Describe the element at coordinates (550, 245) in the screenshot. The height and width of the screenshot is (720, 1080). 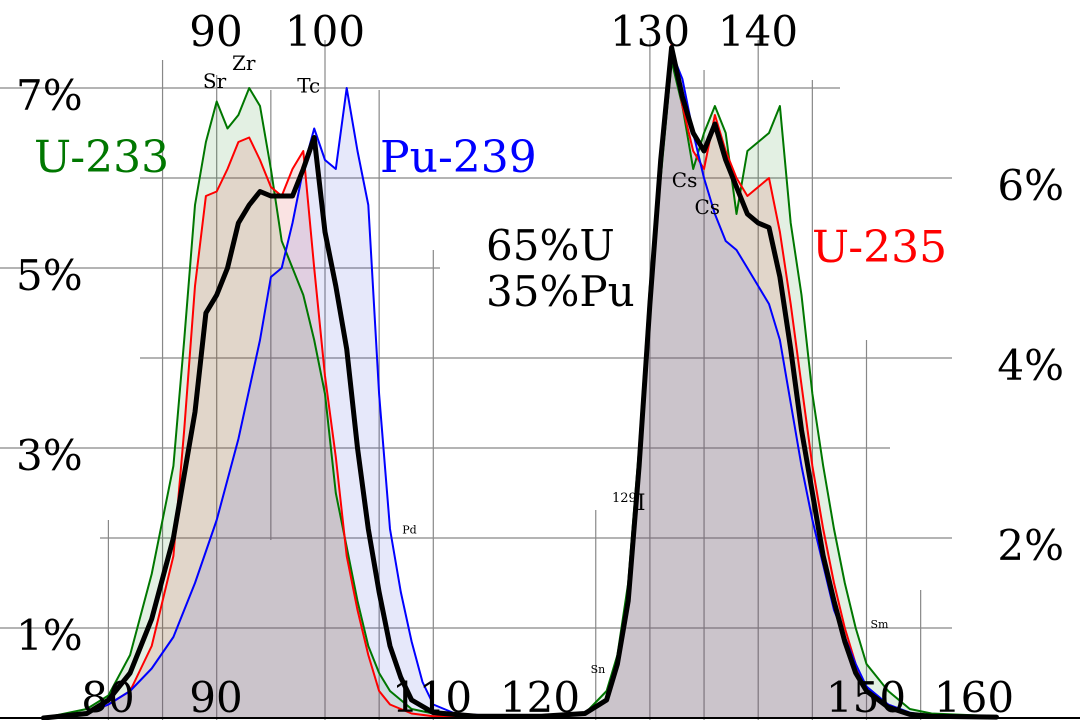
I see `label-mix-line1: 65%U` at that location.